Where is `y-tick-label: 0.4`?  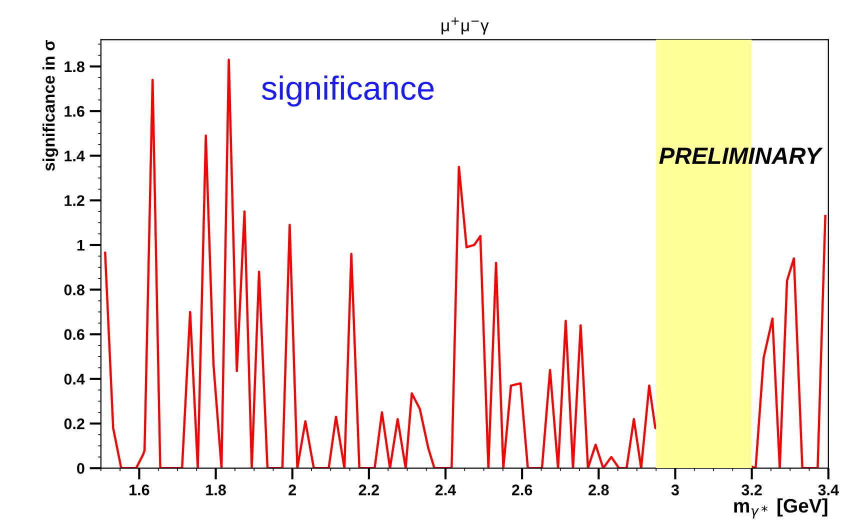 y-tick-label: 0.4 is located at coordinates (74, 379).